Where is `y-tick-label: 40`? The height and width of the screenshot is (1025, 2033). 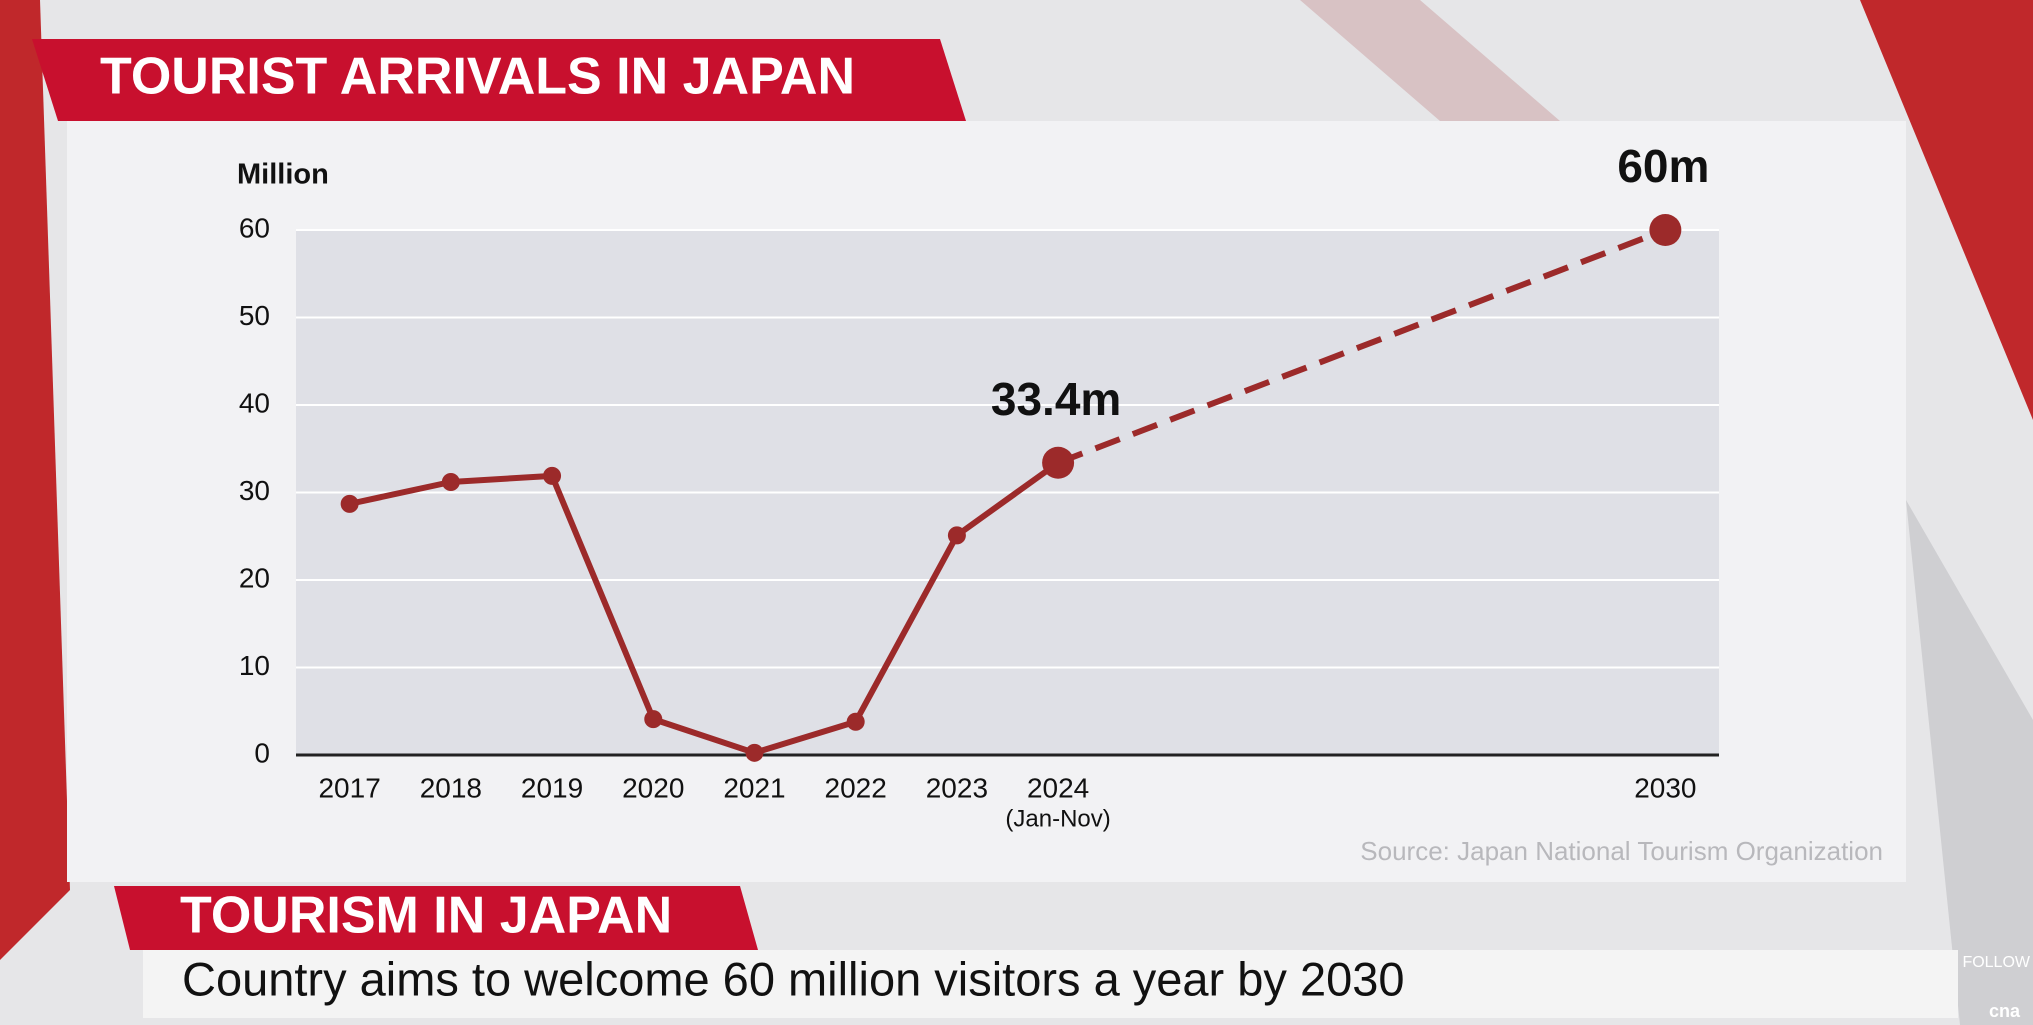 y-tick-label: 40 is located at coordinates (254, 402).